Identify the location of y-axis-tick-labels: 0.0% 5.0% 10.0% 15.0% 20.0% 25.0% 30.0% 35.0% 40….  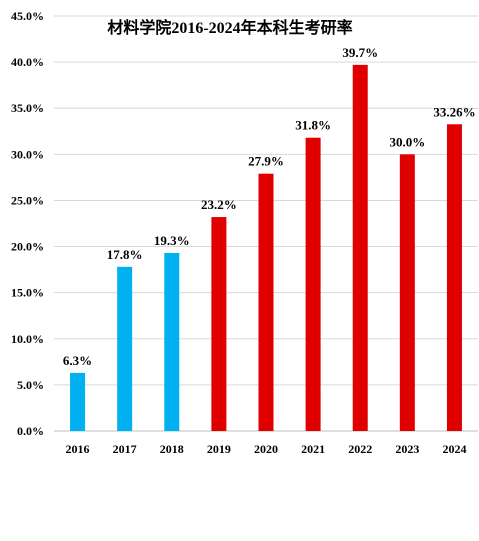
(27, 223).